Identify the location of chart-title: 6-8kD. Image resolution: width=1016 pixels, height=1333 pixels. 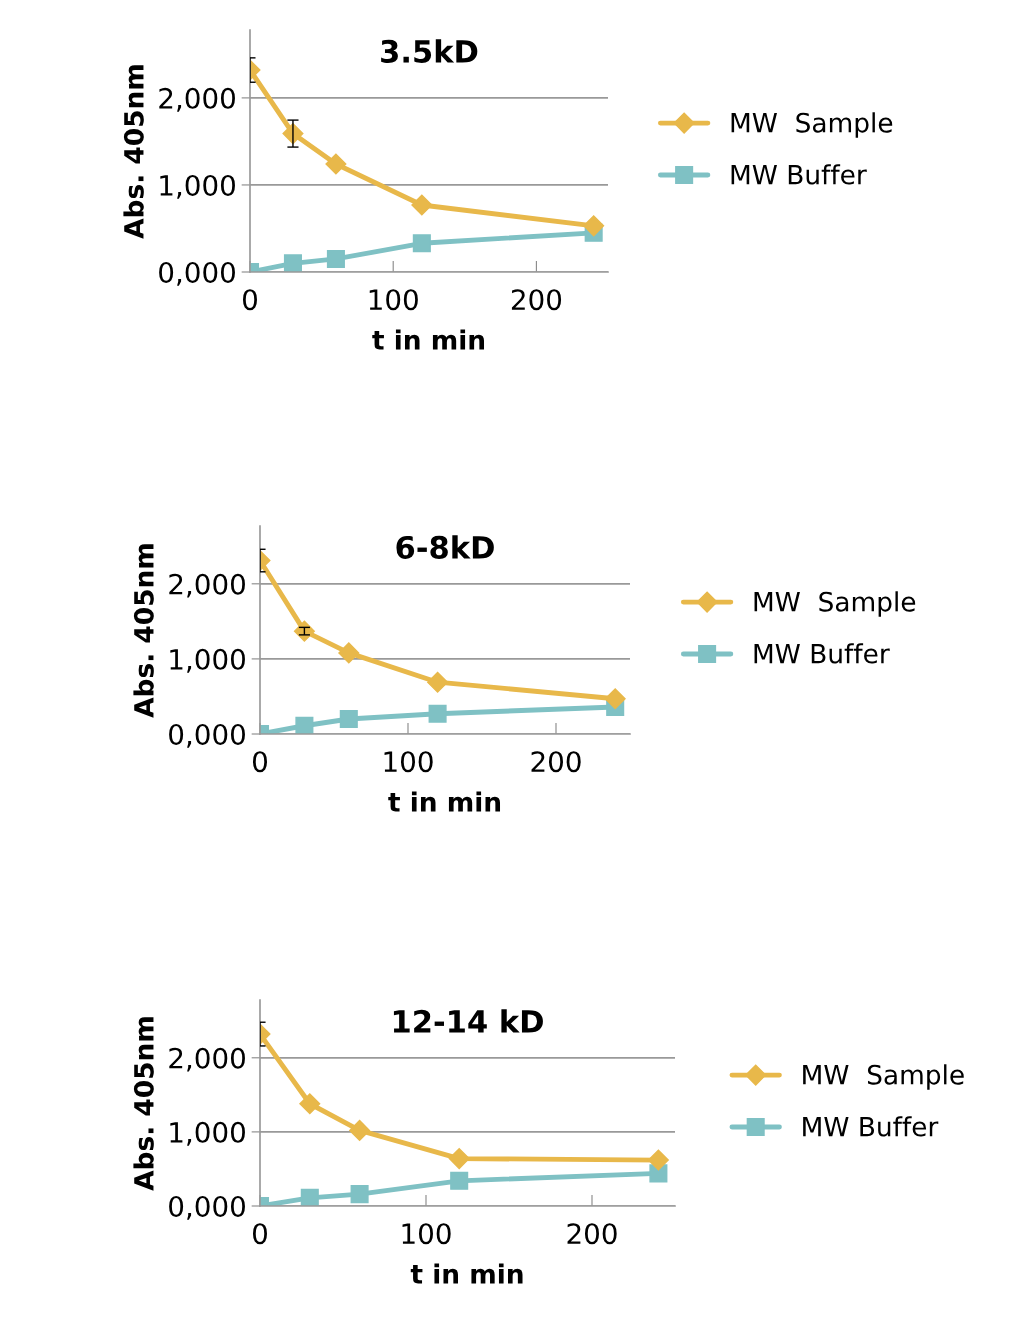
(445, 547).